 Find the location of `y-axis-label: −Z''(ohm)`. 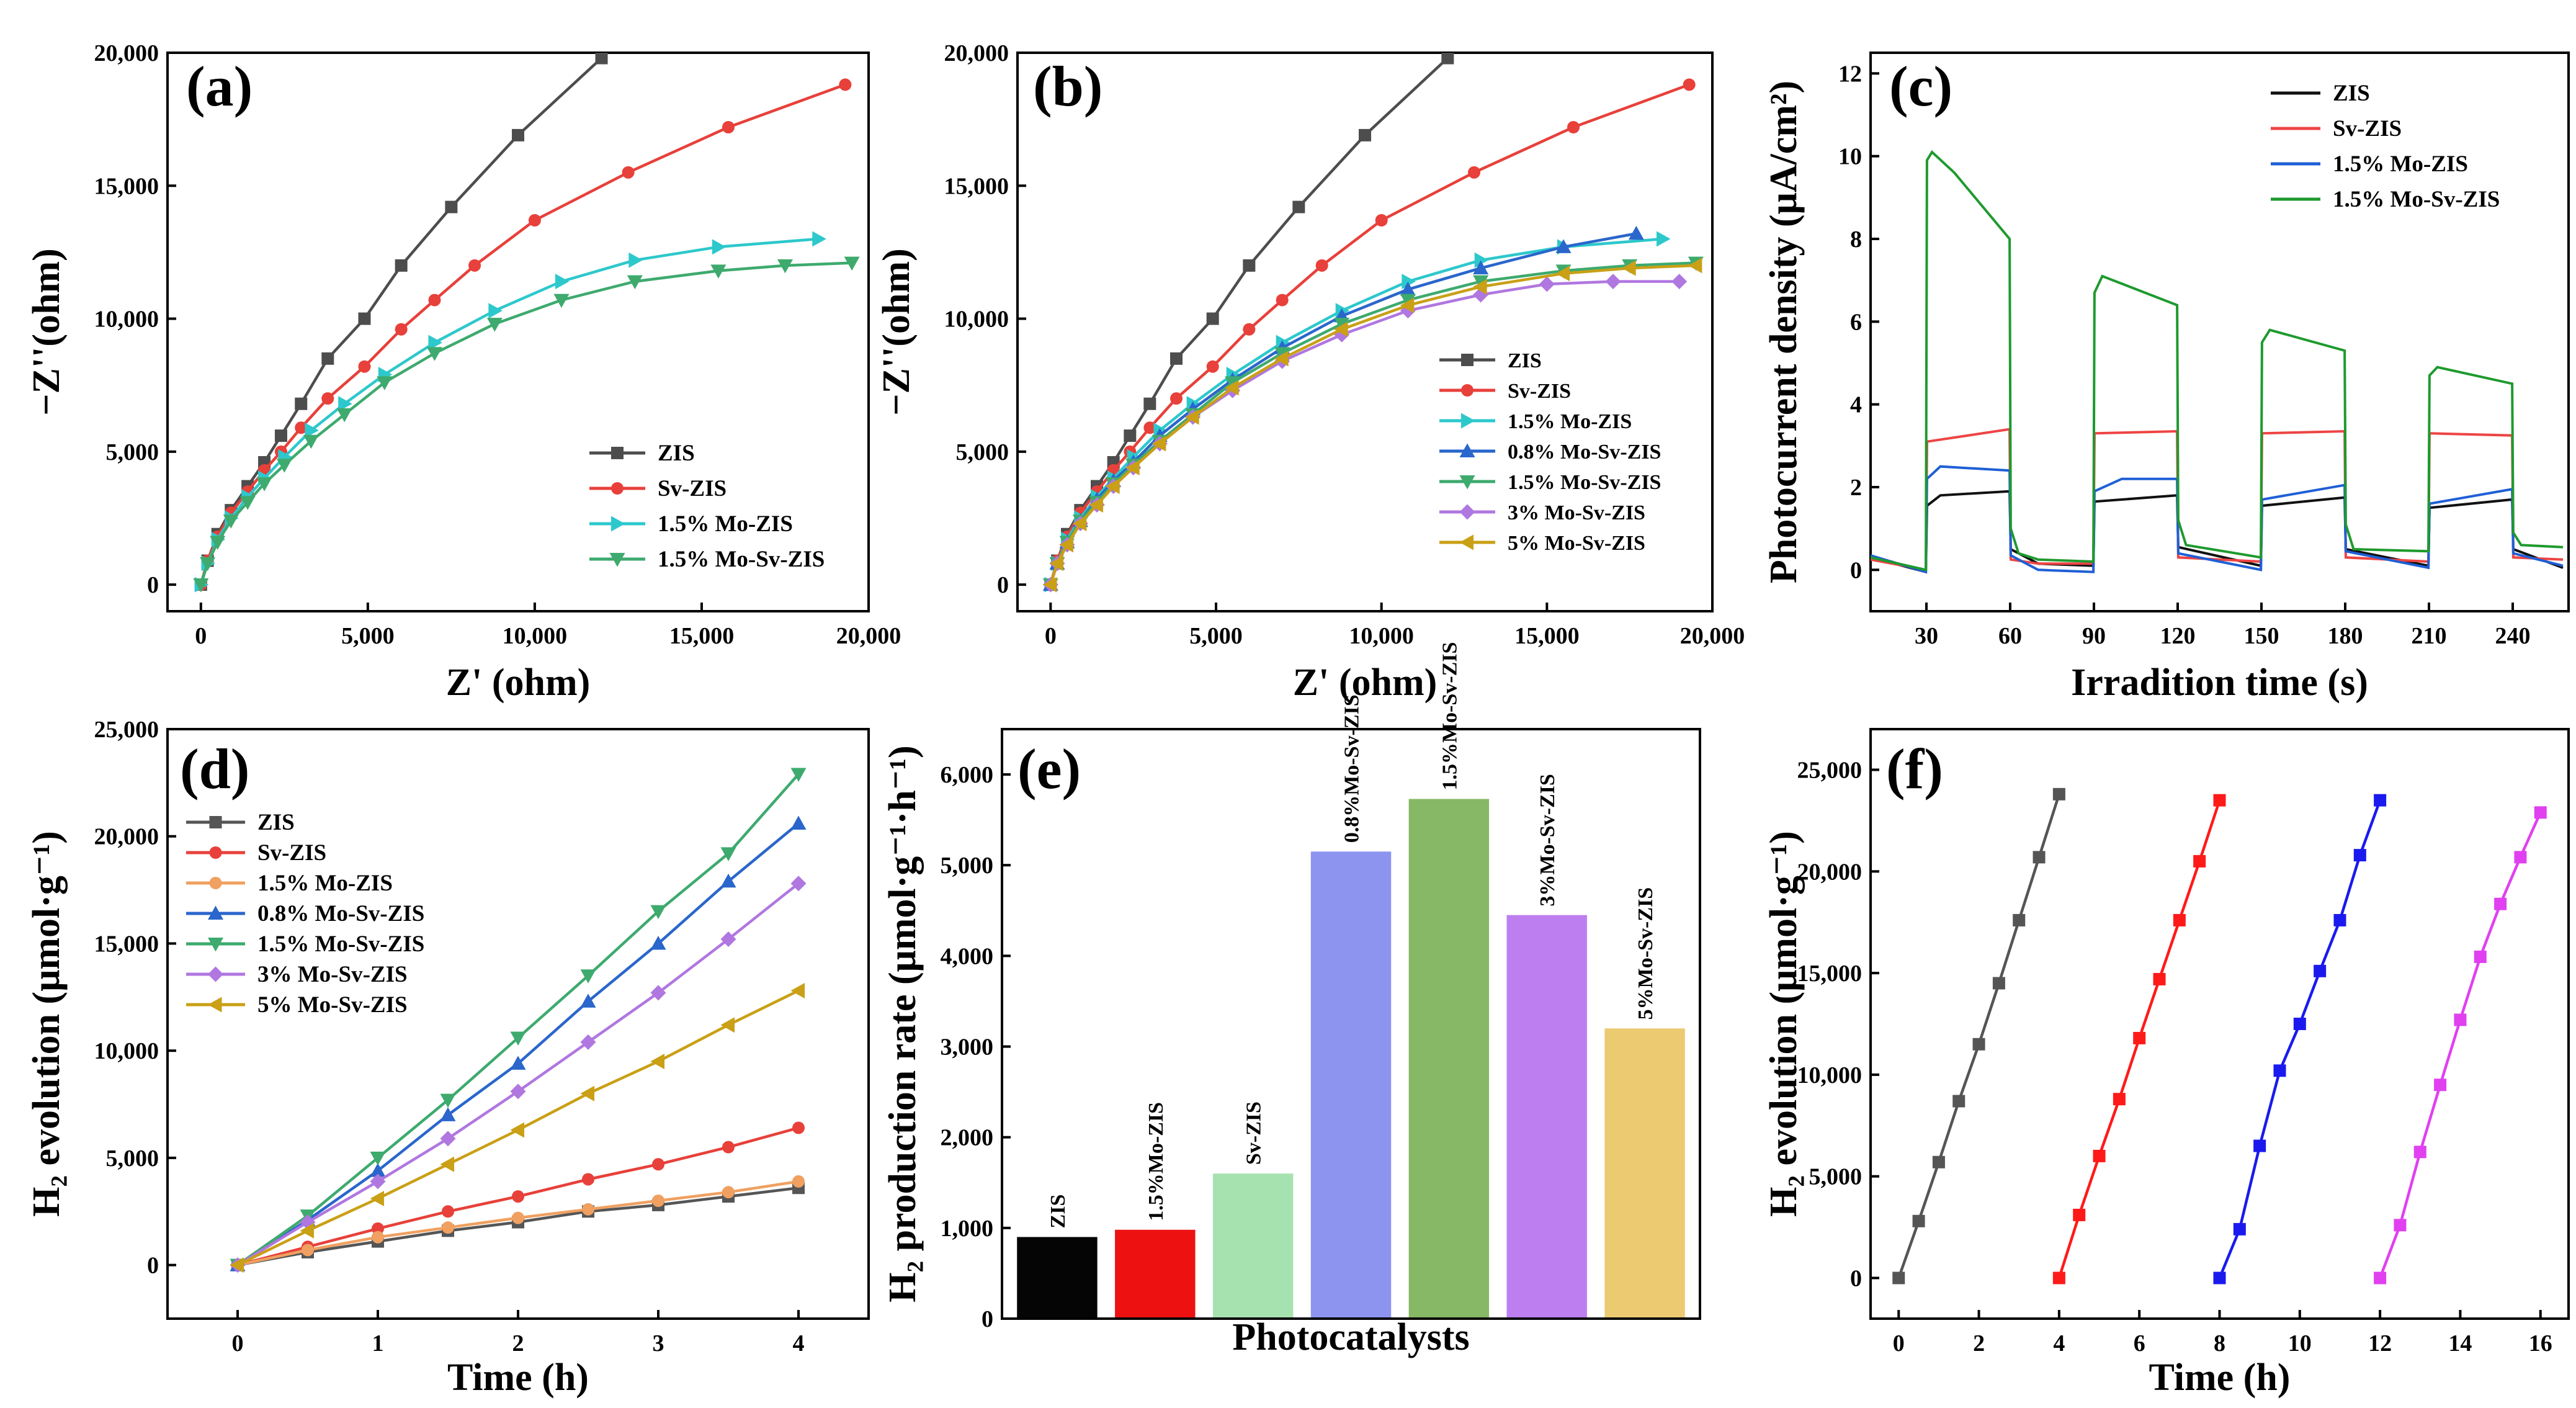

y-axis-label: −Z''(ohm) is located at coordinates (896, 332).